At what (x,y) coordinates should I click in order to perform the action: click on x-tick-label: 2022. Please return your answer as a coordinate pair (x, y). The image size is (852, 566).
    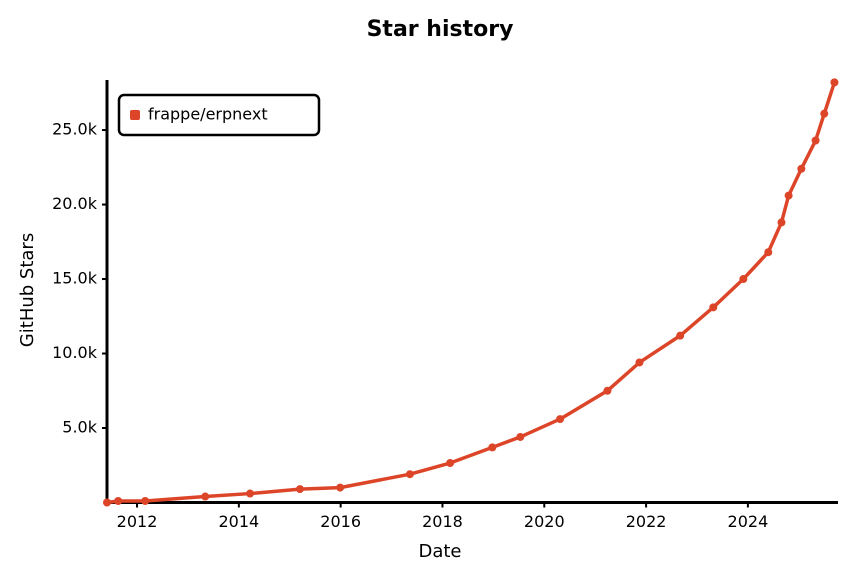
    Looking at the image, I should click on (646, 521).